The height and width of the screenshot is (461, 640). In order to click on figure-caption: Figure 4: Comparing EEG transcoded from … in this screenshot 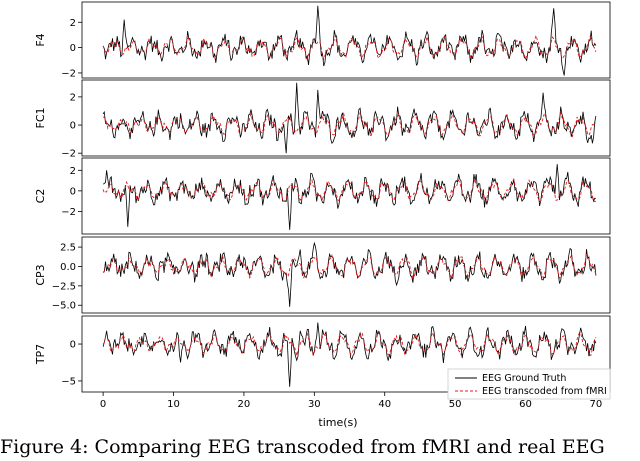, I will do `click(302, 447)`.